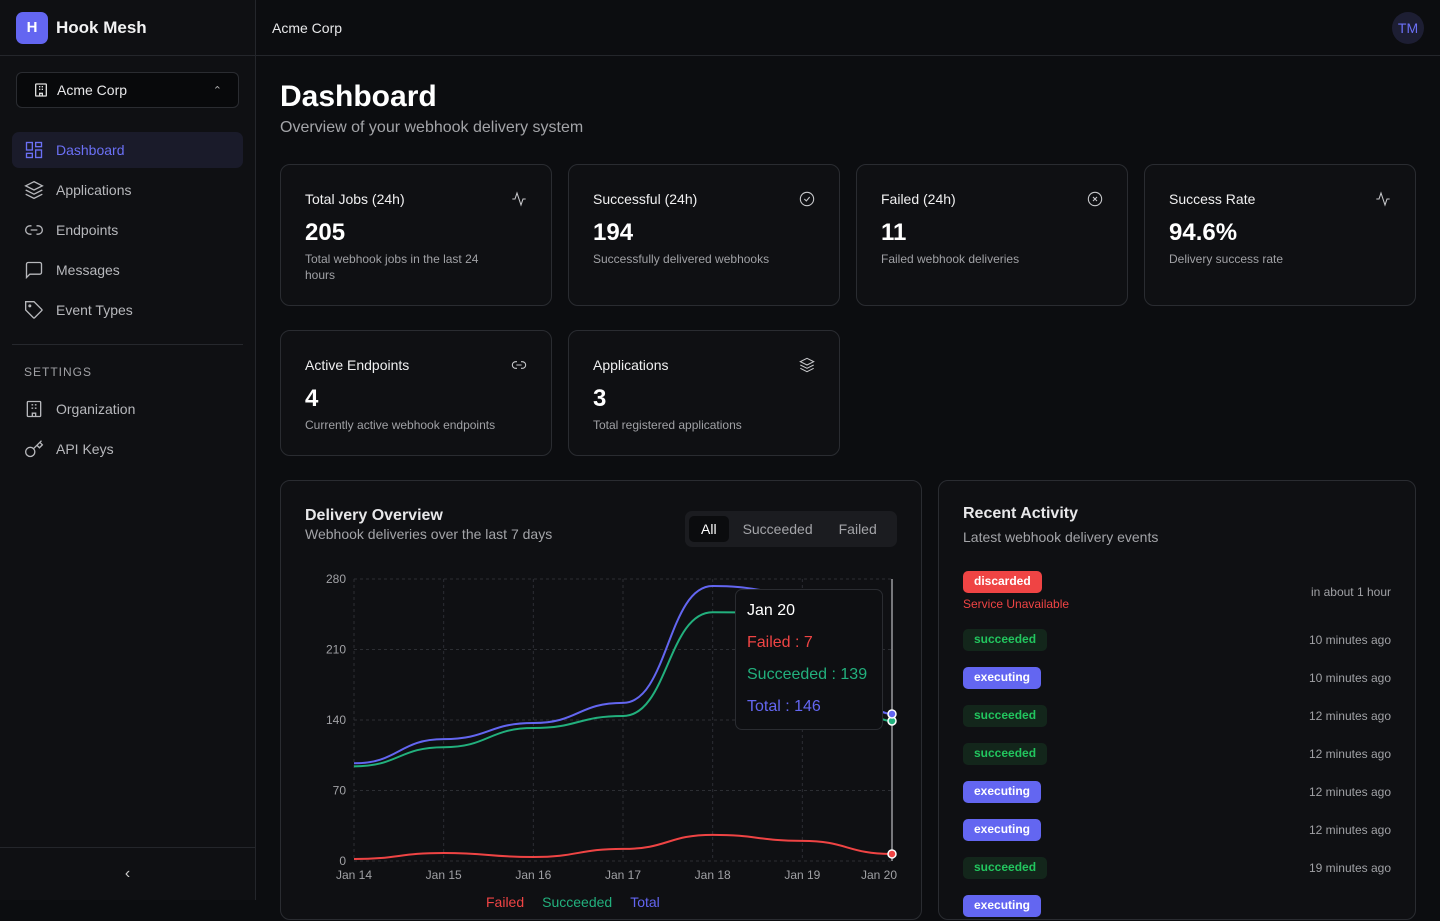 The width and height of the screenshot is (1440, 921). Describe the element at coordinates (713, 875) in the screenshot. I see `x-tick-label: Jan 18` at that location.